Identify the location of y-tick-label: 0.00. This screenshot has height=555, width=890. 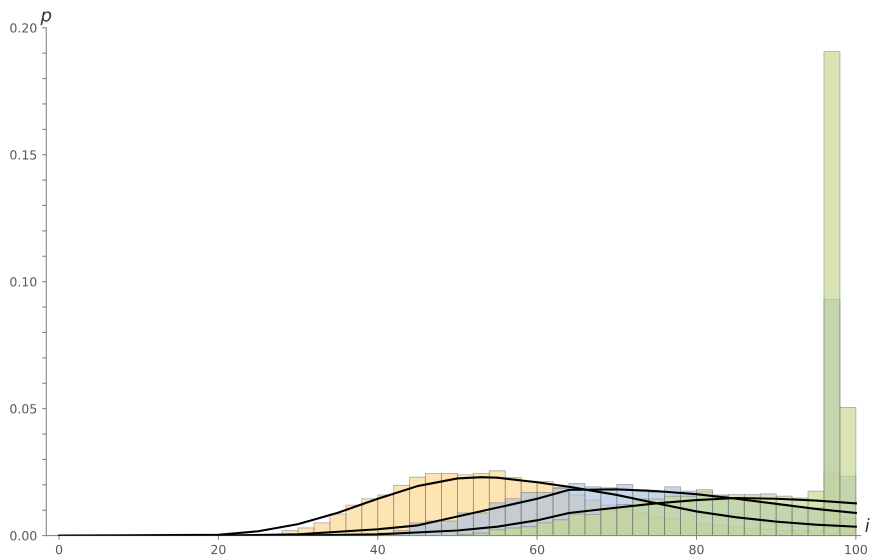
(23, 535).